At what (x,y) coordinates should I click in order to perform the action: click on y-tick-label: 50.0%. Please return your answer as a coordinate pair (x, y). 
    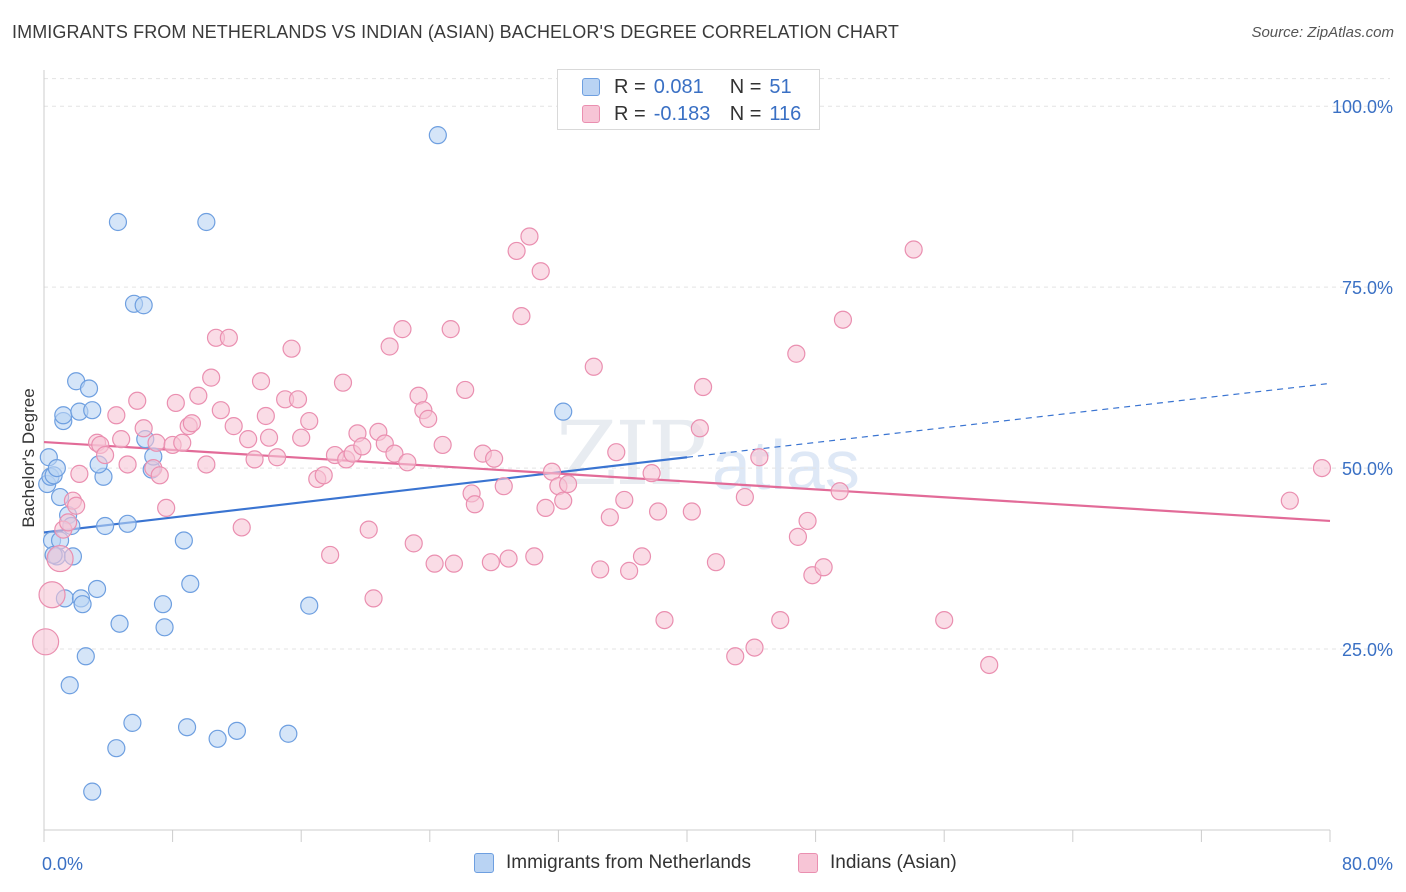
    Looking at the image, I should click on (1367, 469).